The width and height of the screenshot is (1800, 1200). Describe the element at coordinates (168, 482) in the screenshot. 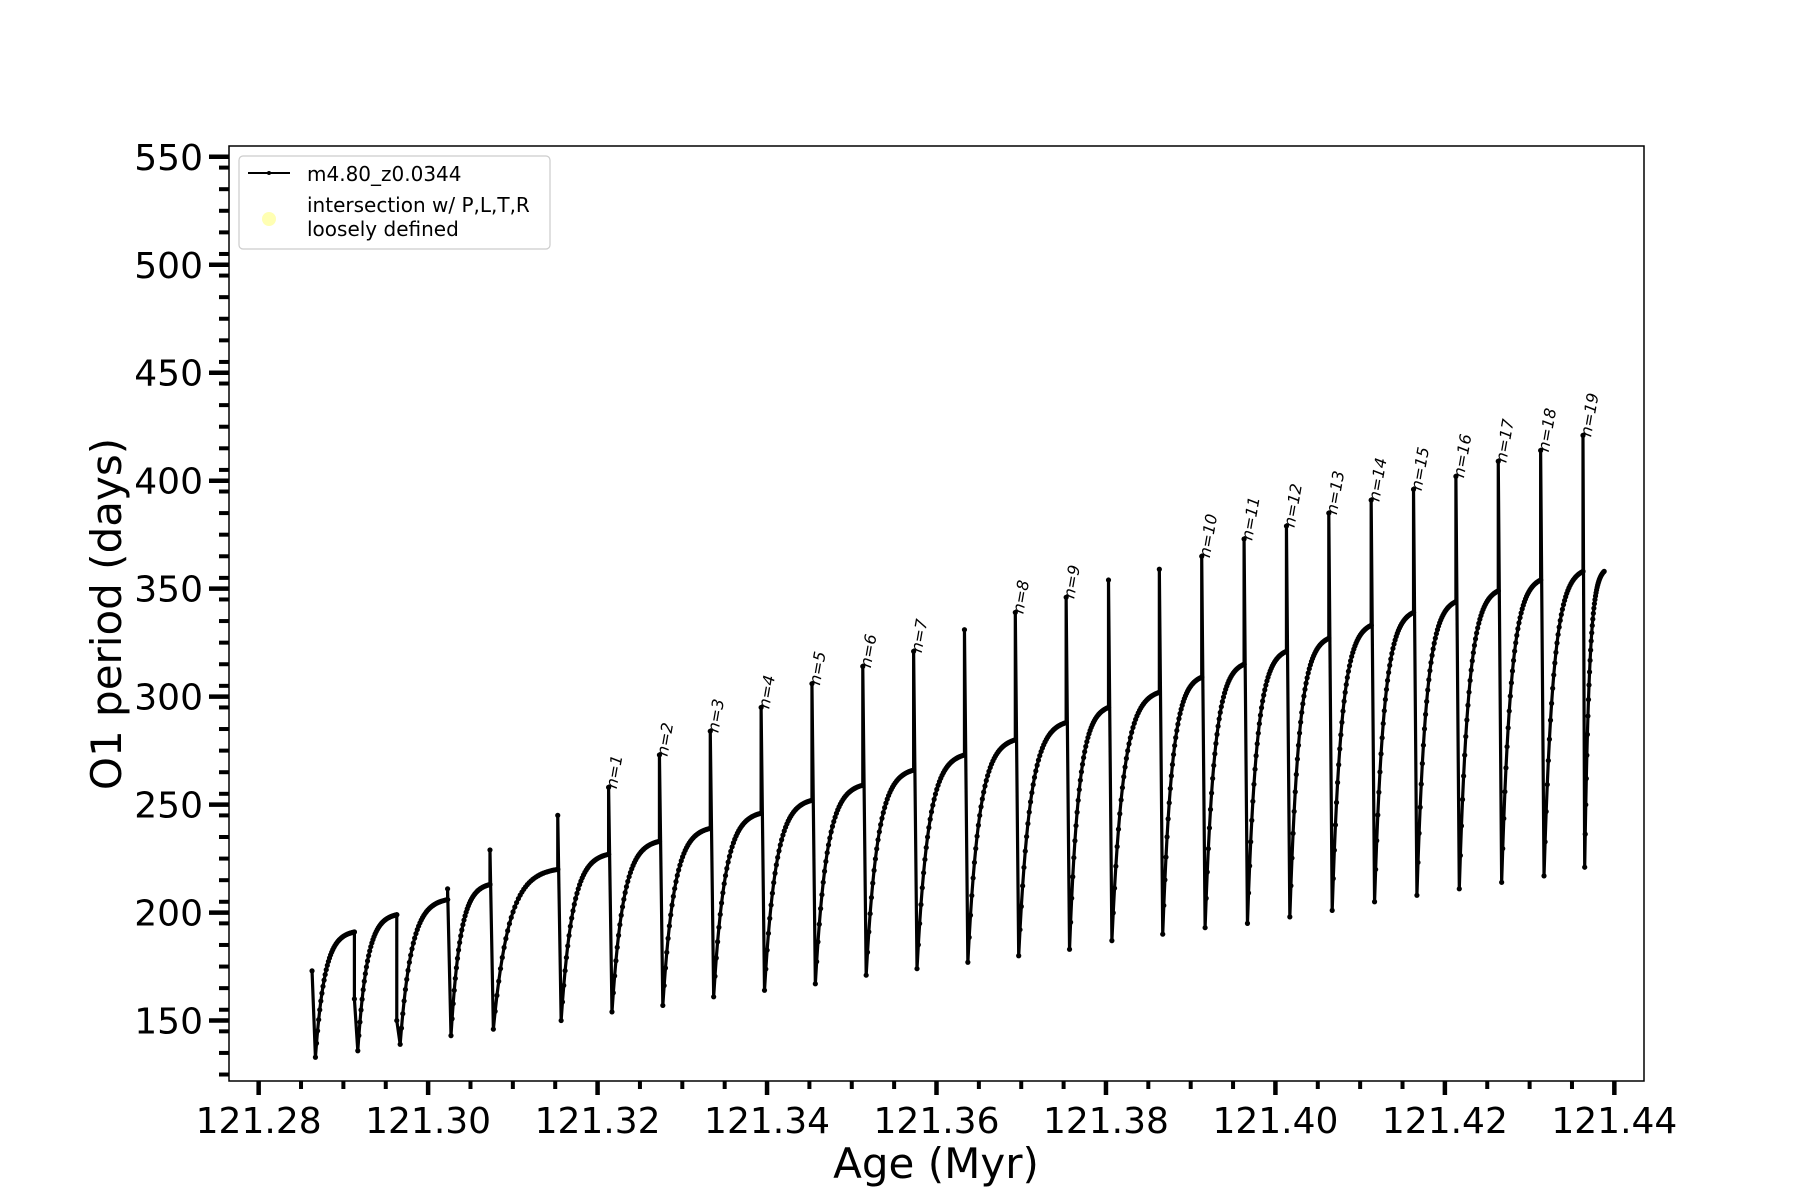

I see `y-tick-label: 400` at that location.